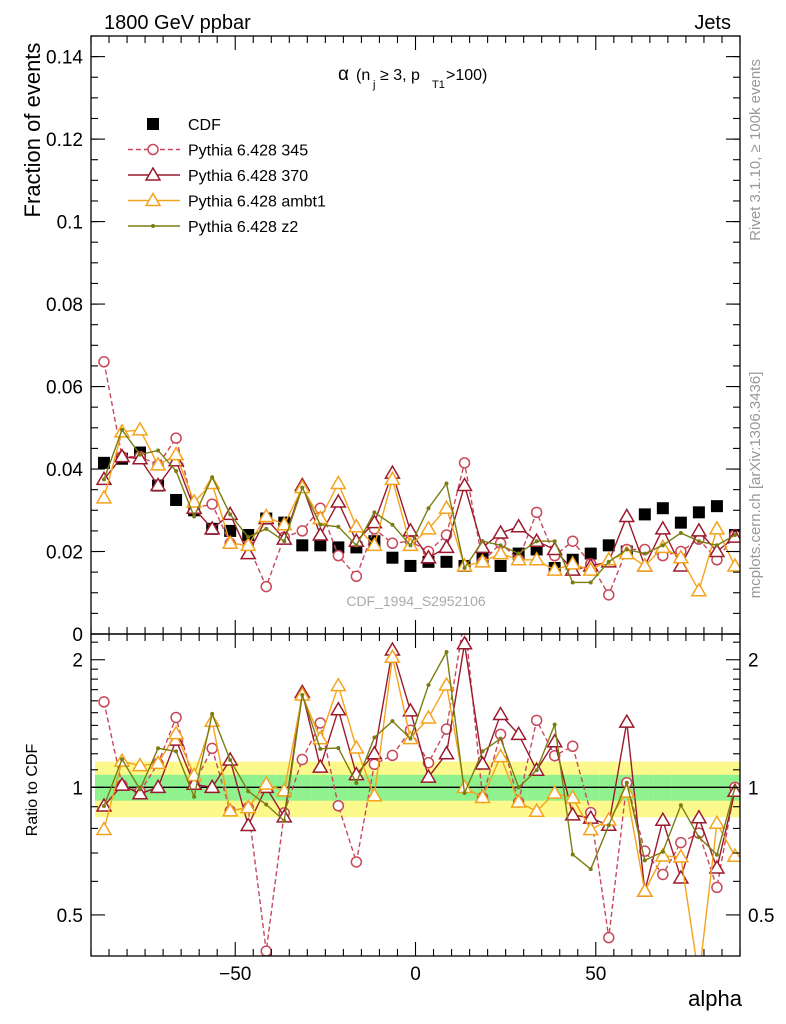  Describe the element at coordinates (438, 85) in the screenshot. I see `plot-title-sub-t1: T1` at that location.